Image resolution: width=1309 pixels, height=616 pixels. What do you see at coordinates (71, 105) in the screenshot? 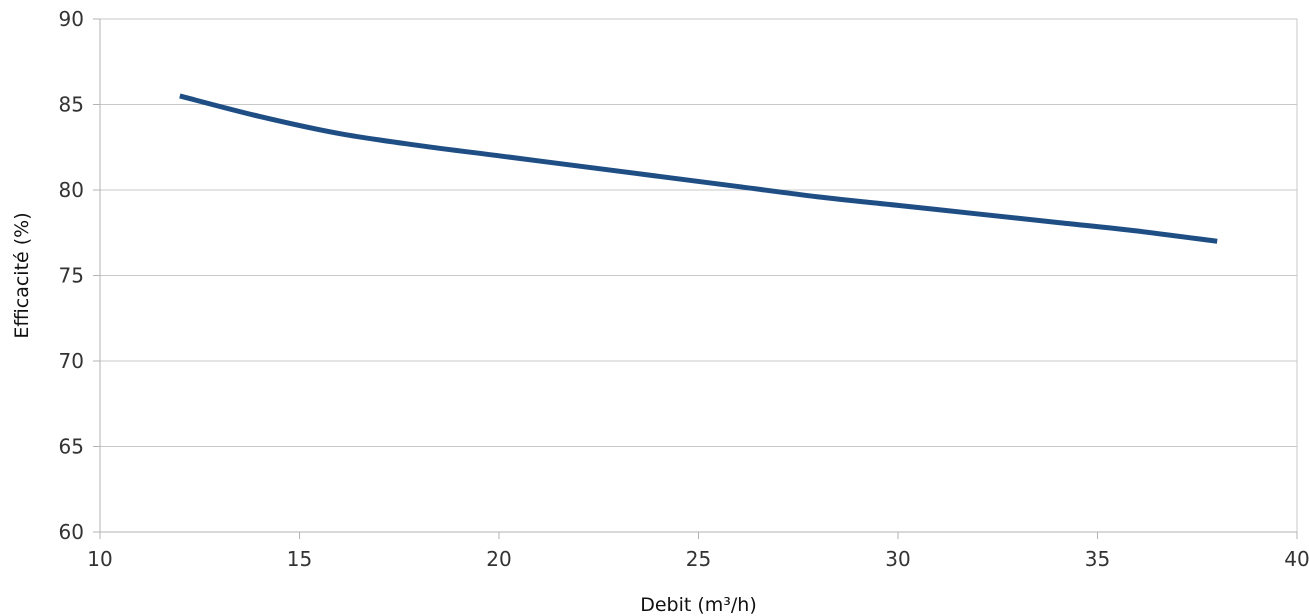
I see `y-tick-label: 85` at bounding box center [71, 105].